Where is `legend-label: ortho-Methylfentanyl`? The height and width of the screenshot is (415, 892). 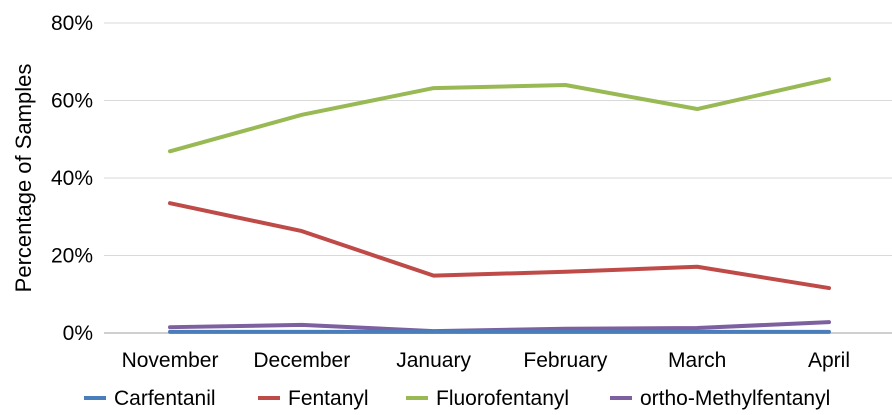
legend-label: ortho-Methylfentanyl is located at coordinates (735, 398).